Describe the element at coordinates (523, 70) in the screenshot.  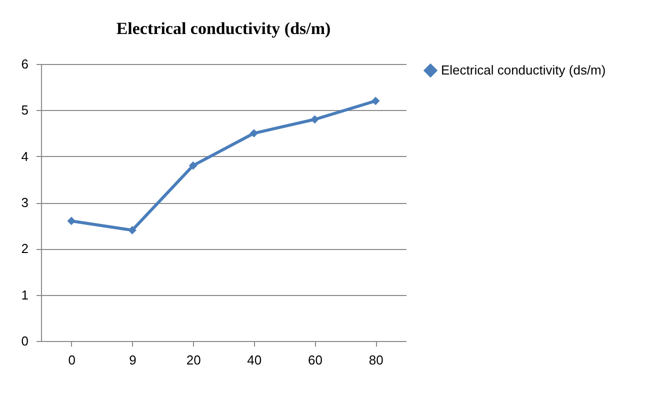
I see `legend-label: Electrical conductivity (ds/m)` at that location.